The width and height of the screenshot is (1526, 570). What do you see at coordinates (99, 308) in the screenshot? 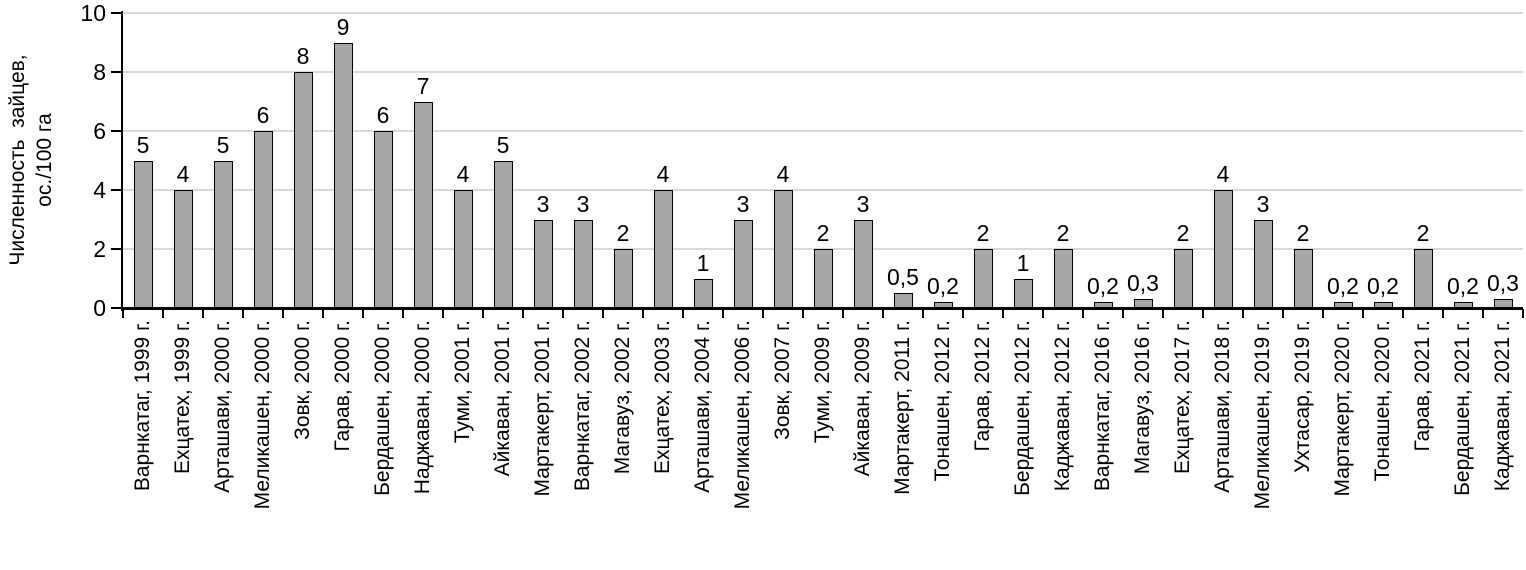
I see `y-tick-label: 0` at bounding box center [99, 308].